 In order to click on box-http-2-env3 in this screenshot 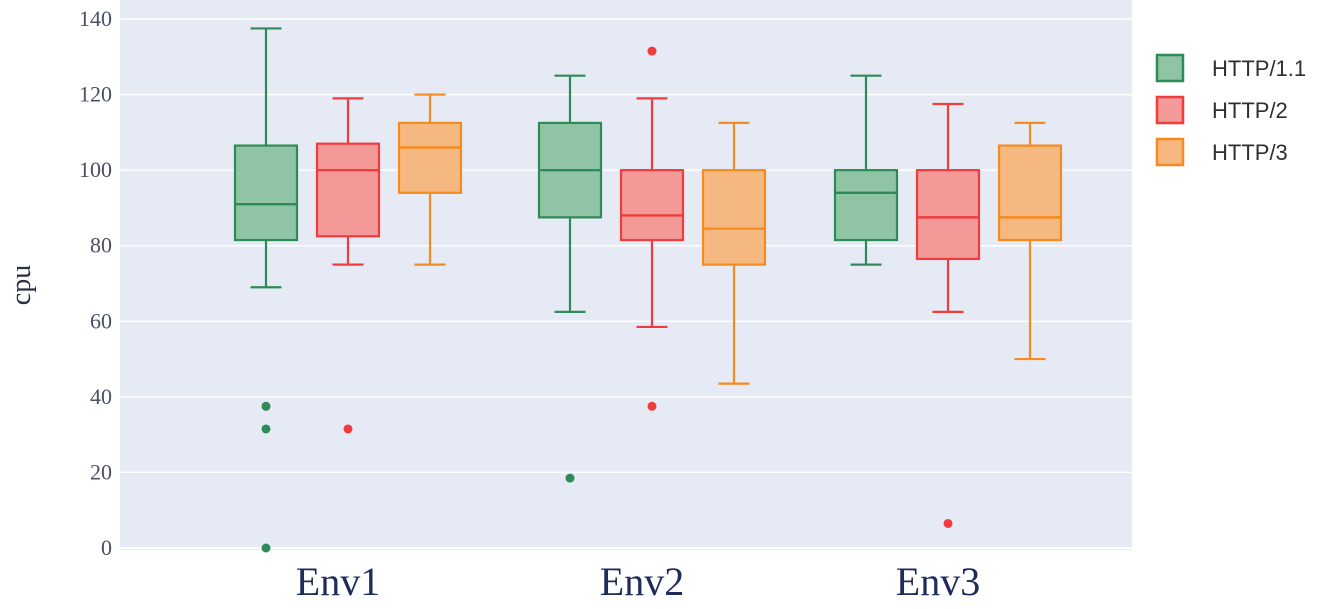, I will do `click(948, 315)`.